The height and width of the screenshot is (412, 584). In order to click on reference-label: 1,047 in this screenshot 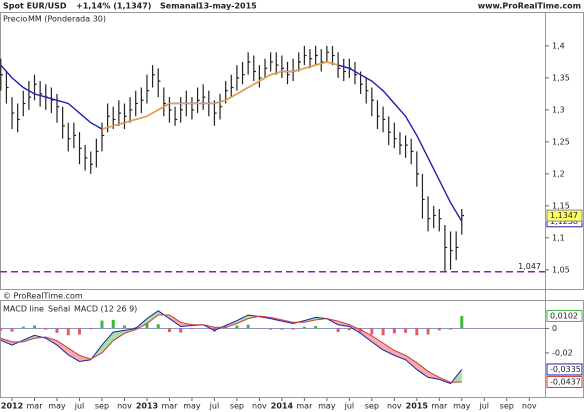, I will do `click(529, 266)`.